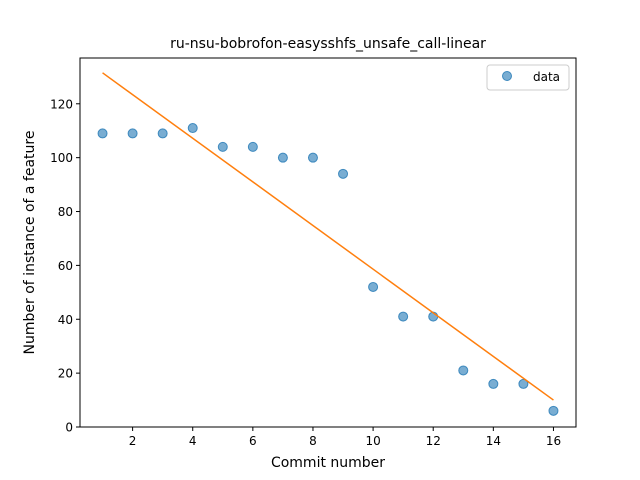 The image size is (640, 480). What do you see at coordinates (313, 441) in the screenshot?
I see `x-tick-label: 8` at bounding box center [313, 441].